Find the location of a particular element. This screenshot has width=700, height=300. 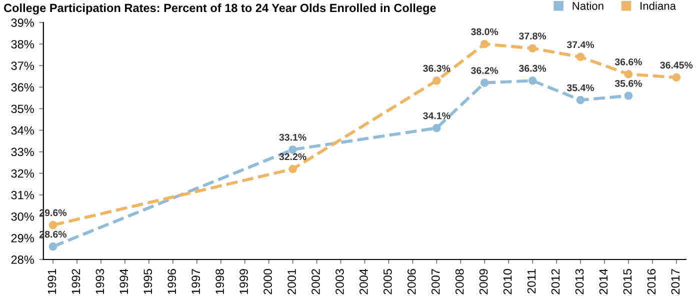

x-tick-label: 2005 is located at coordinates (387, 281).